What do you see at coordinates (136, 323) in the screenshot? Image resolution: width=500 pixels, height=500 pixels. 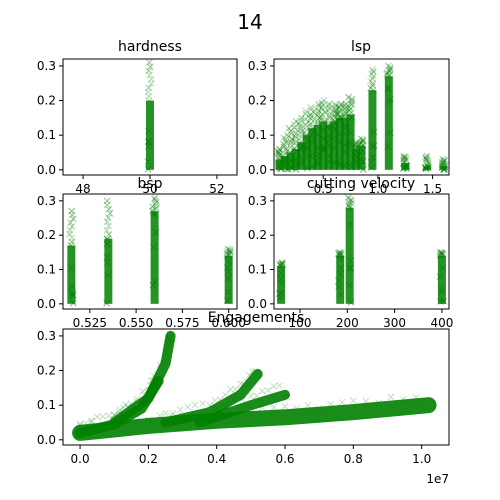 I see `x-tick-label: 0.550` at bounding box center [136, 323].